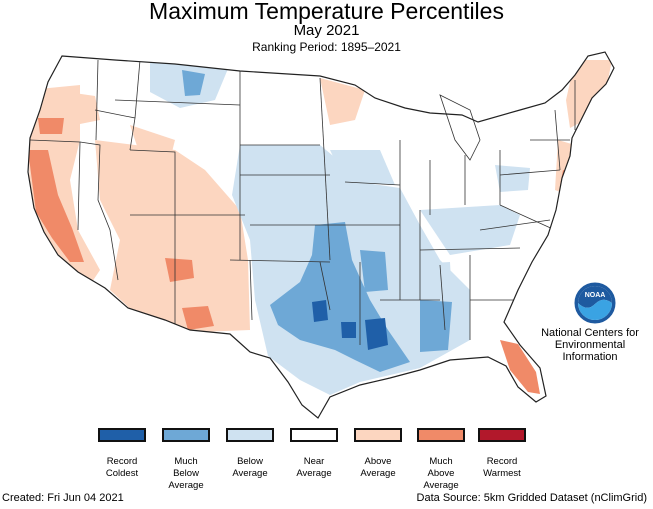  Describe the element at coordinates (326, 12) in the screenshot. I see `map-title: Maximum Temperature Percentiles` at that location.